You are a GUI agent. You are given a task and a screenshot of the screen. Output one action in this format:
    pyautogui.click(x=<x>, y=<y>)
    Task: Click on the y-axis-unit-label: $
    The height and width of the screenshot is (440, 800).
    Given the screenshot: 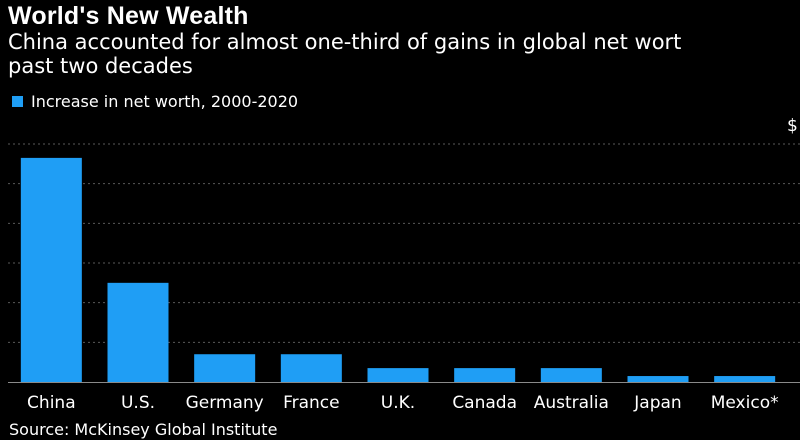 What is the action you would take?
    pyautogui.click(x=792, y=126)
    